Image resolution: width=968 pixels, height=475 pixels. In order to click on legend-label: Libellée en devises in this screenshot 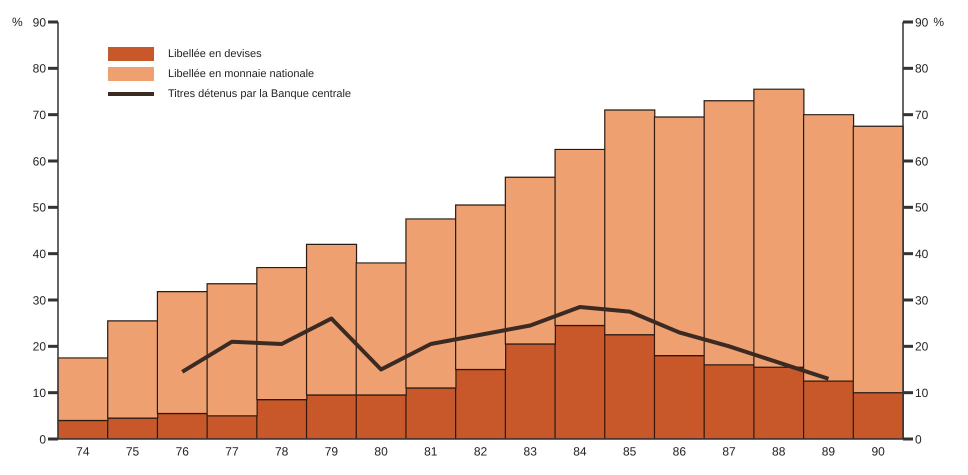, I will do `click(215, 54)`.